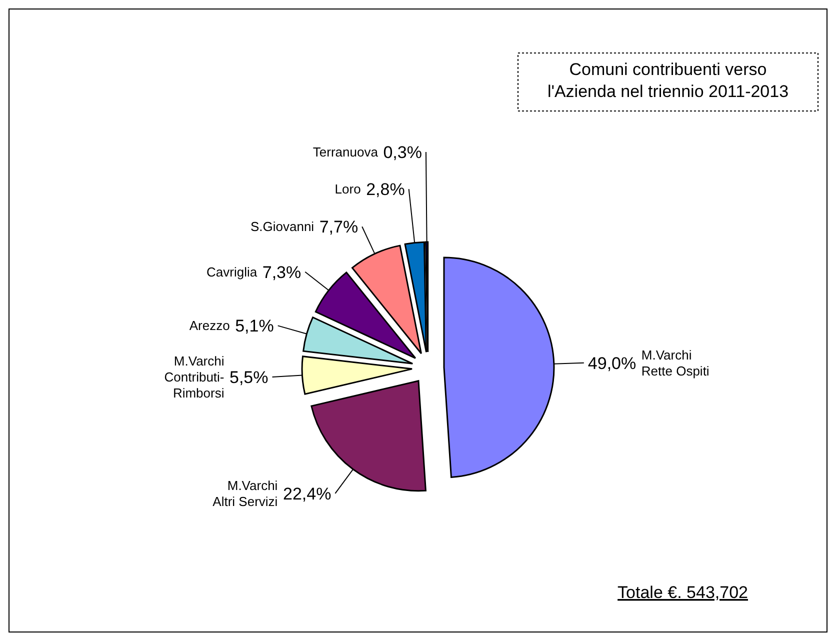  What do you see at coordinates (254, 326) in the screenshot?
I see `data-label: 5,1%` at bounding box center [254, 326].